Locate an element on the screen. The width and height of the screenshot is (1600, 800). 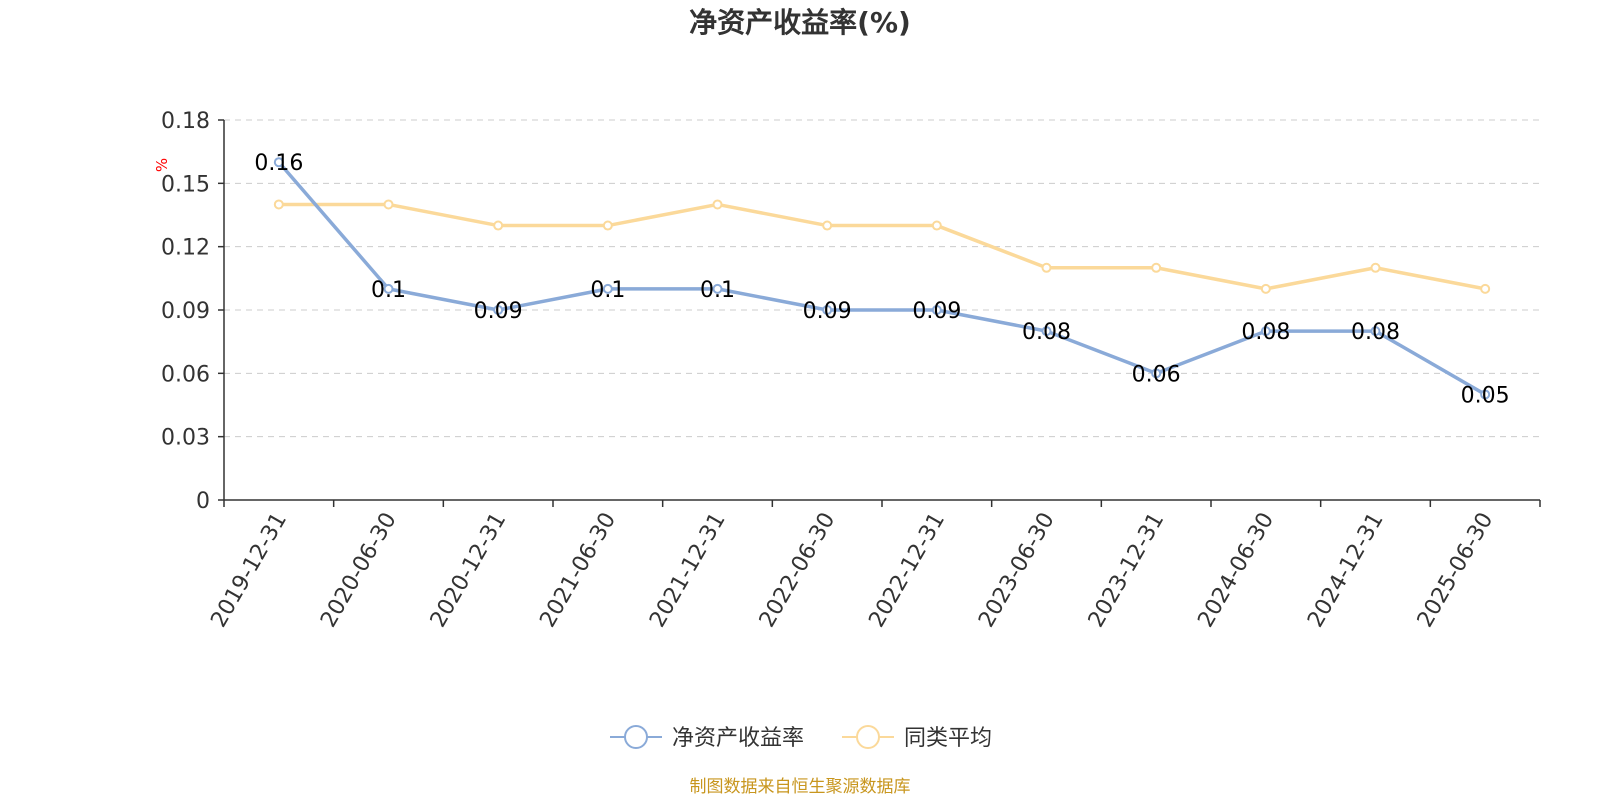
y-axis-unit: % is located at coordinates (162, 165).